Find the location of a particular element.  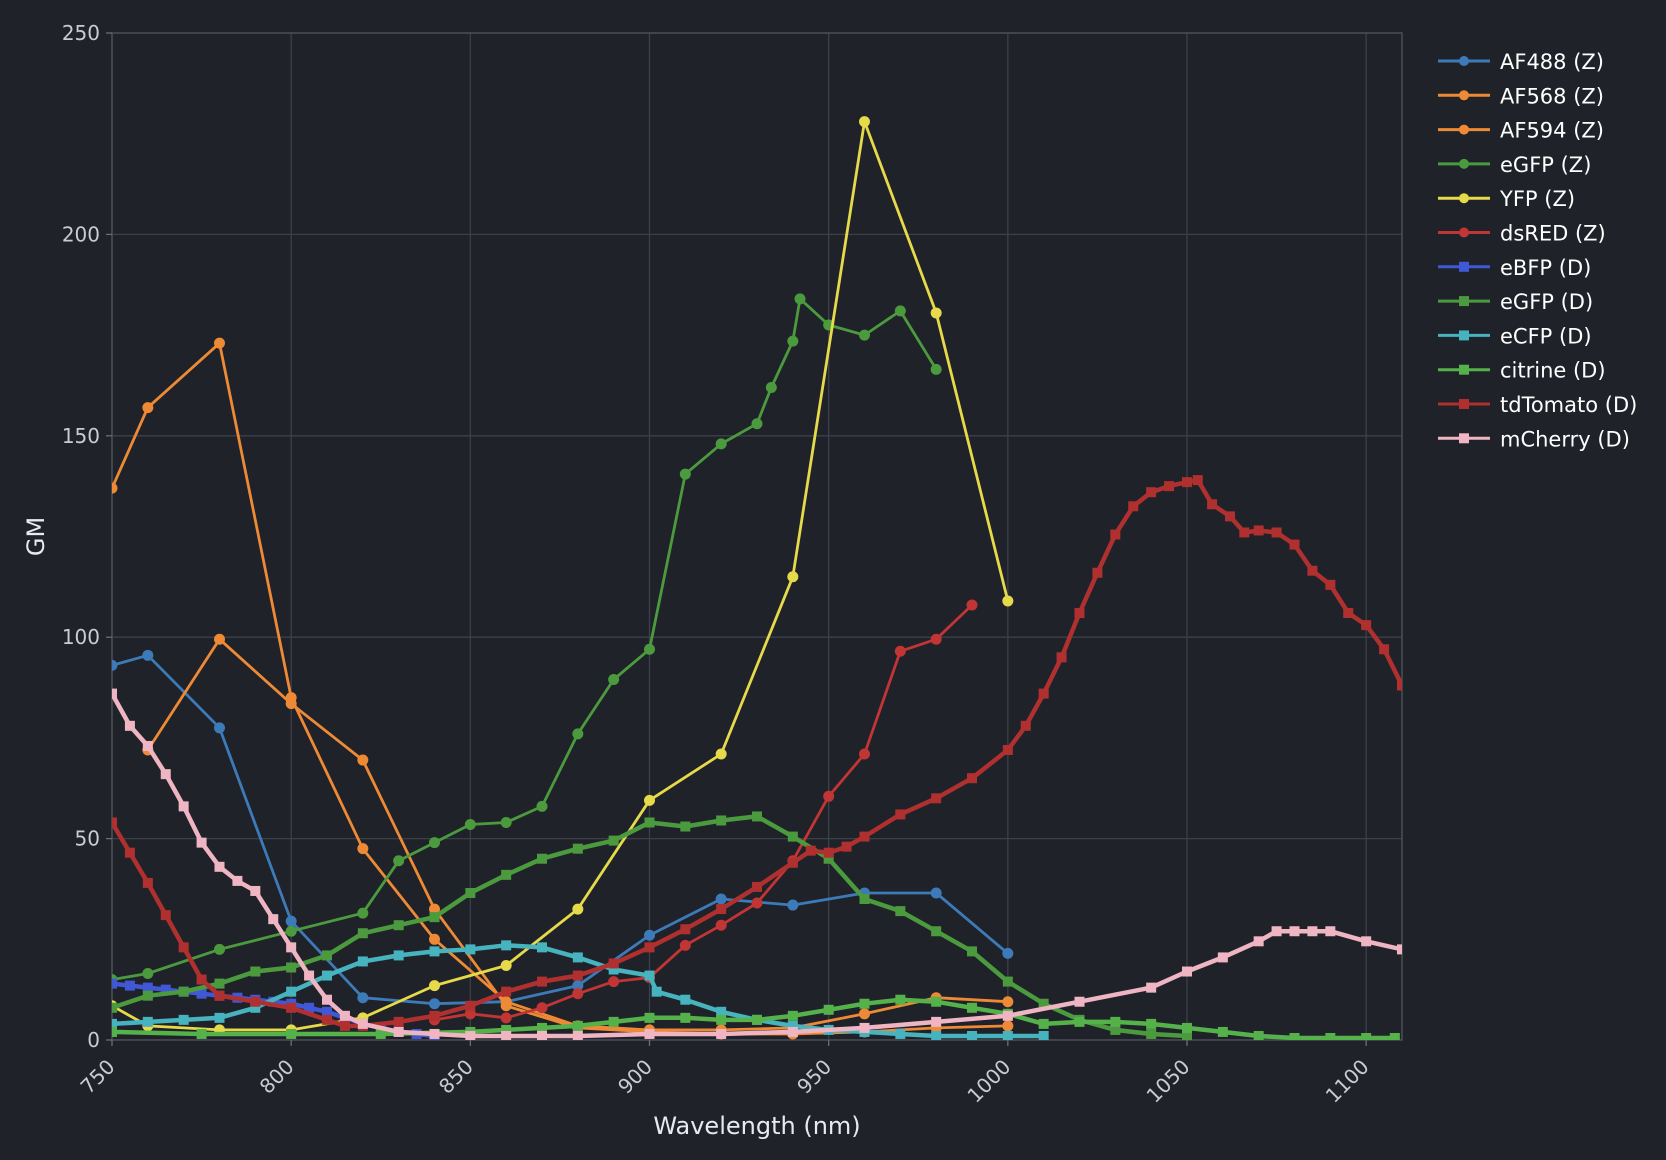

legend-item: eBFP (D) is located at coordinates (1514, 268).